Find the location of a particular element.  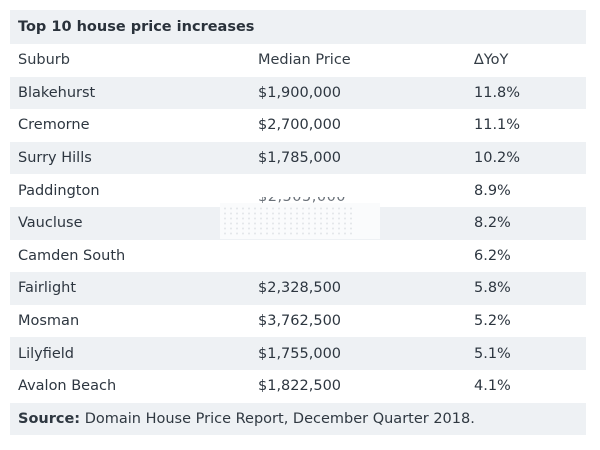

price-cell: $3,762,500 is located at coordinates (300, 321).